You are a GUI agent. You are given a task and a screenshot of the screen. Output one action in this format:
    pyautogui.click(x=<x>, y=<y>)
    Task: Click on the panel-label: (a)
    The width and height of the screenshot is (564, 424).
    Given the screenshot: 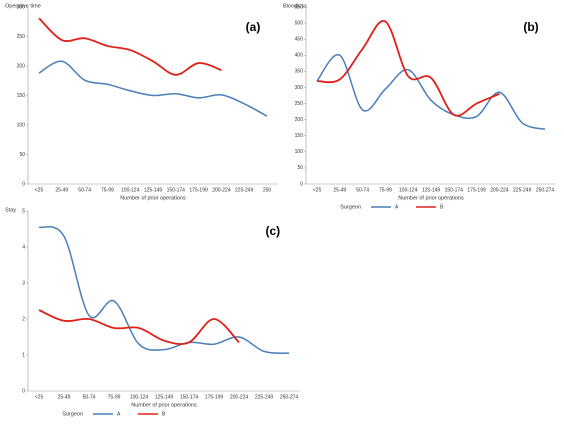 What is the action you would take?
    pyautogui.click(x=253, y=27)
    